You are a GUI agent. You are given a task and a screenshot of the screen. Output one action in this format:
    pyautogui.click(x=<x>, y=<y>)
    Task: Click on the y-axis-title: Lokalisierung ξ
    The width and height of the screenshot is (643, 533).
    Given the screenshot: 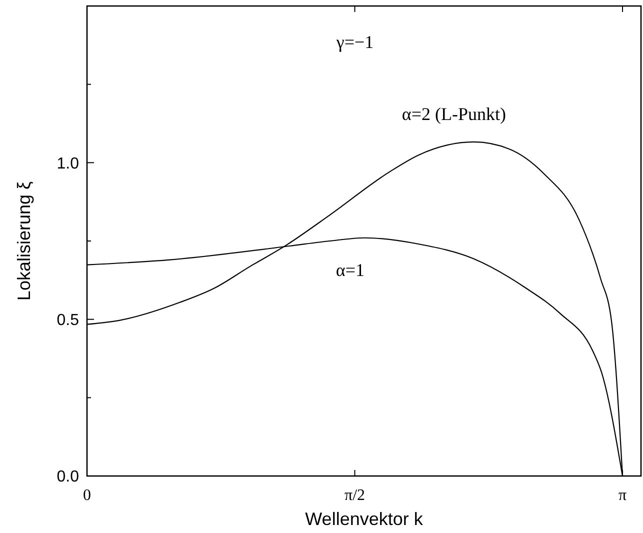 What is the action you would take?
    pyautogui.click(x=24, y=241)
    